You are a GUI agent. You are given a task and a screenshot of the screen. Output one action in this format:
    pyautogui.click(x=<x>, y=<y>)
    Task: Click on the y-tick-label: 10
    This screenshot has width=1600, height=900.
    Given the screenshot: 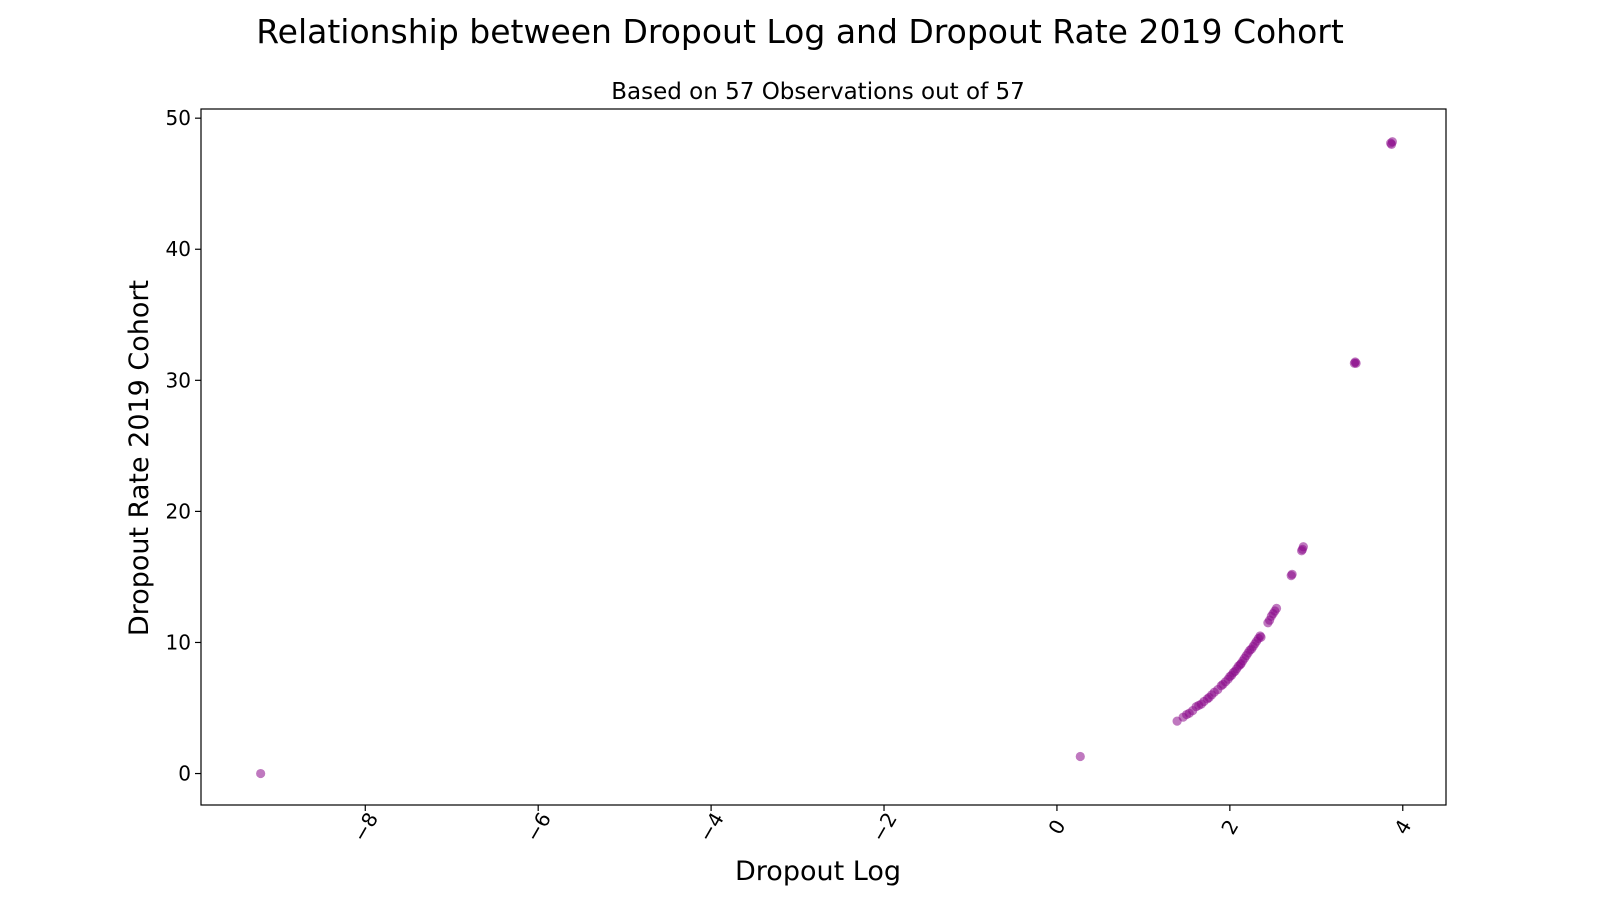 What is the action you would take?
    pyautogui.click(x=178, y=642)
    